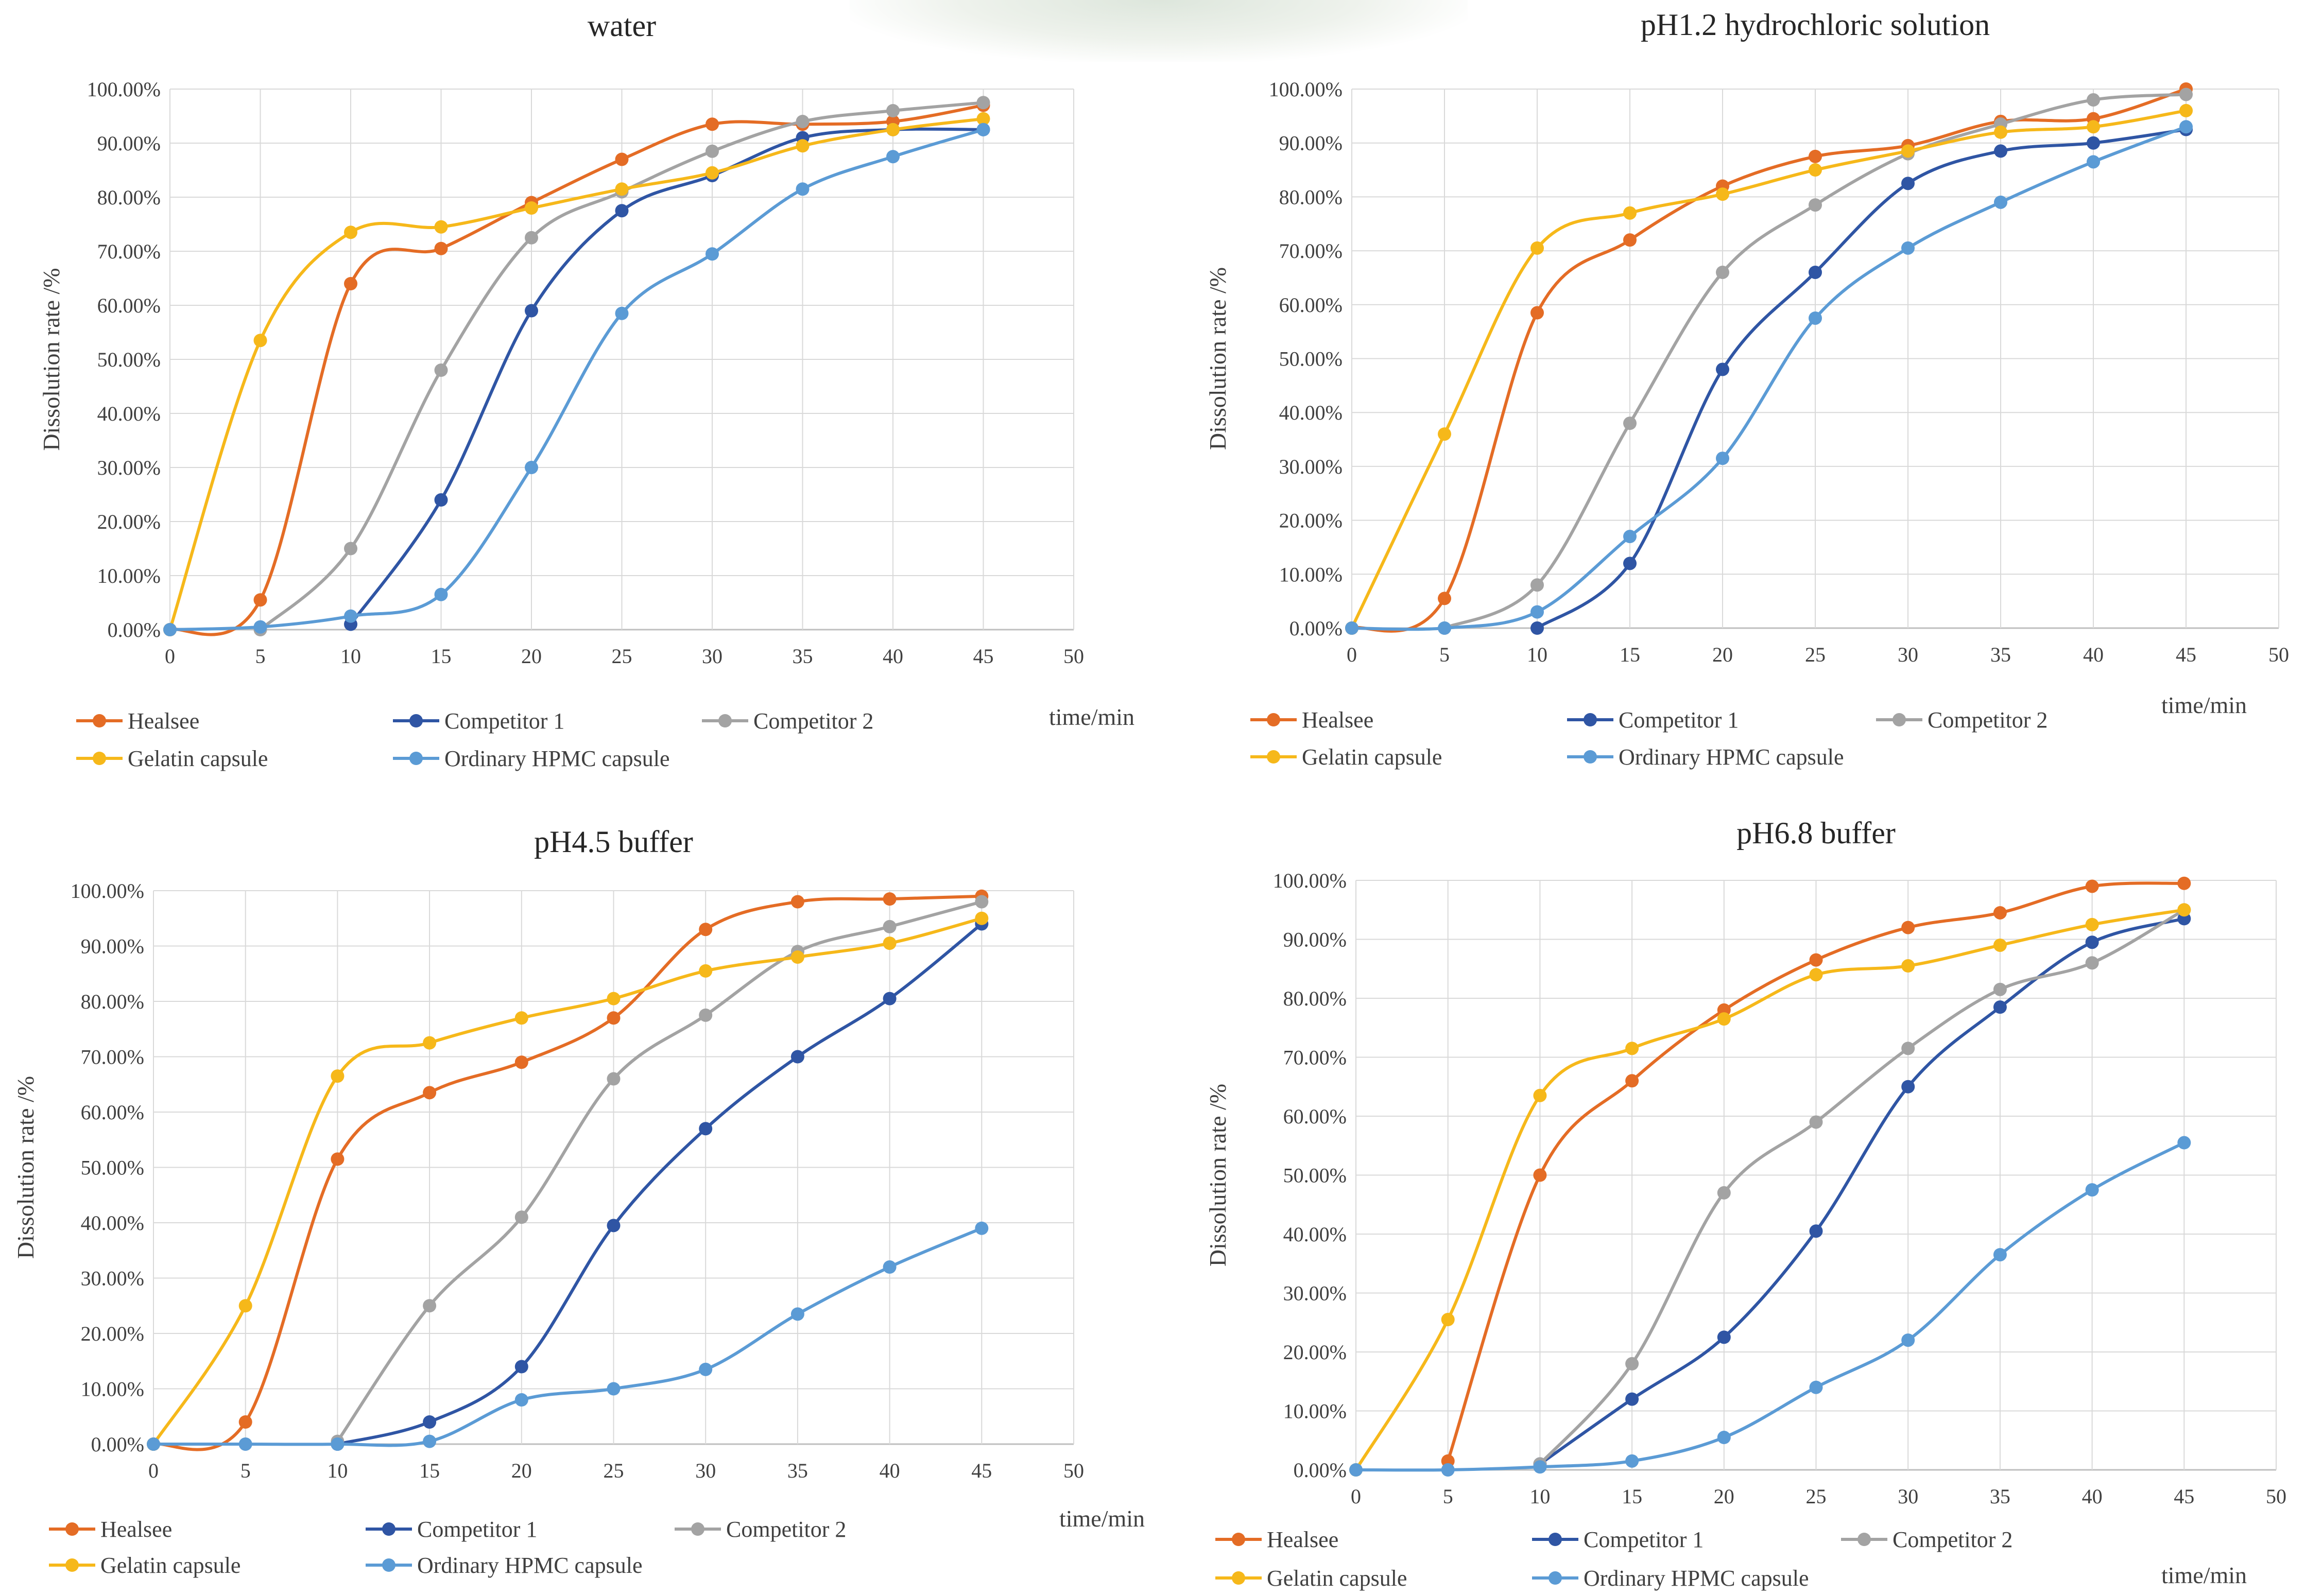  I want to click on x-tick-label: 35, so click(2000, 1496).